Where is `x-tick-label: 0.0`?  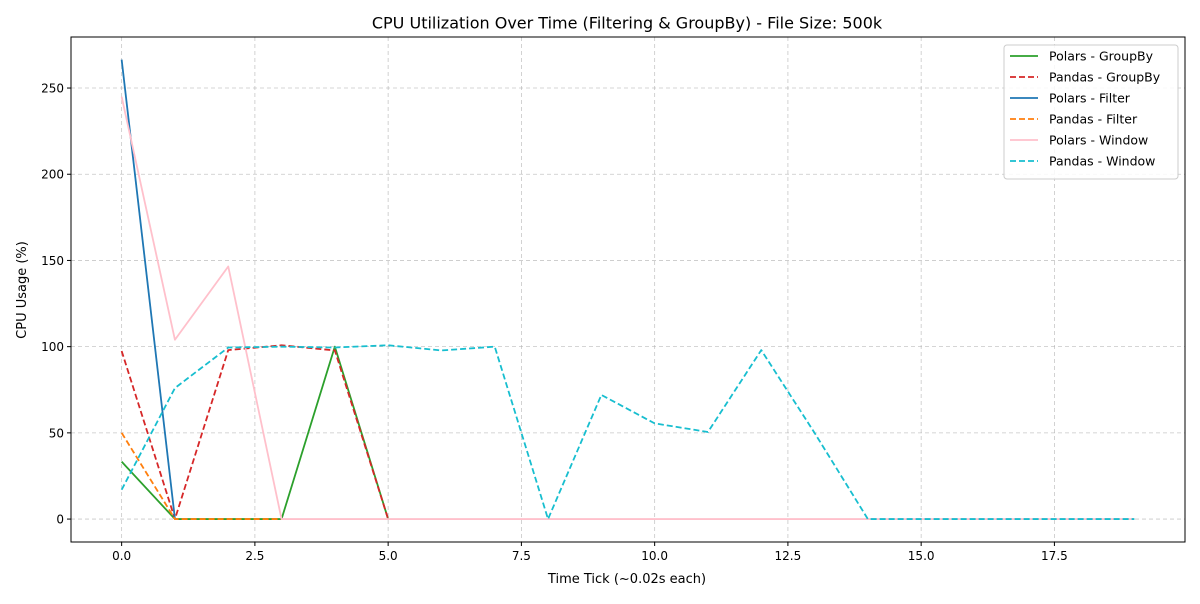 x-tick-label: 0.0 is located at coordinates (121, 556).